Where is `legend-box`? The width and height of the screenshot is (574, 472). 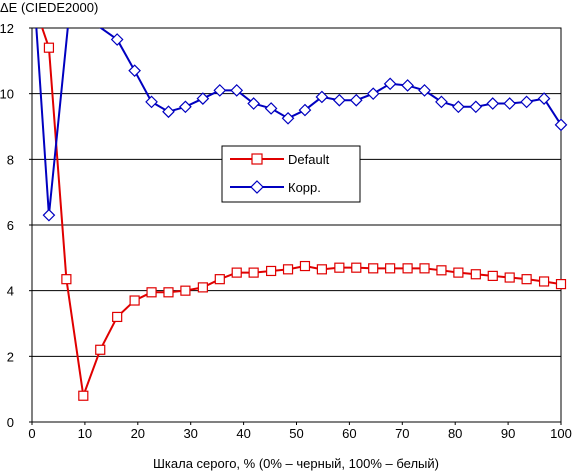 legend-box is located at coordinates (291, 174).